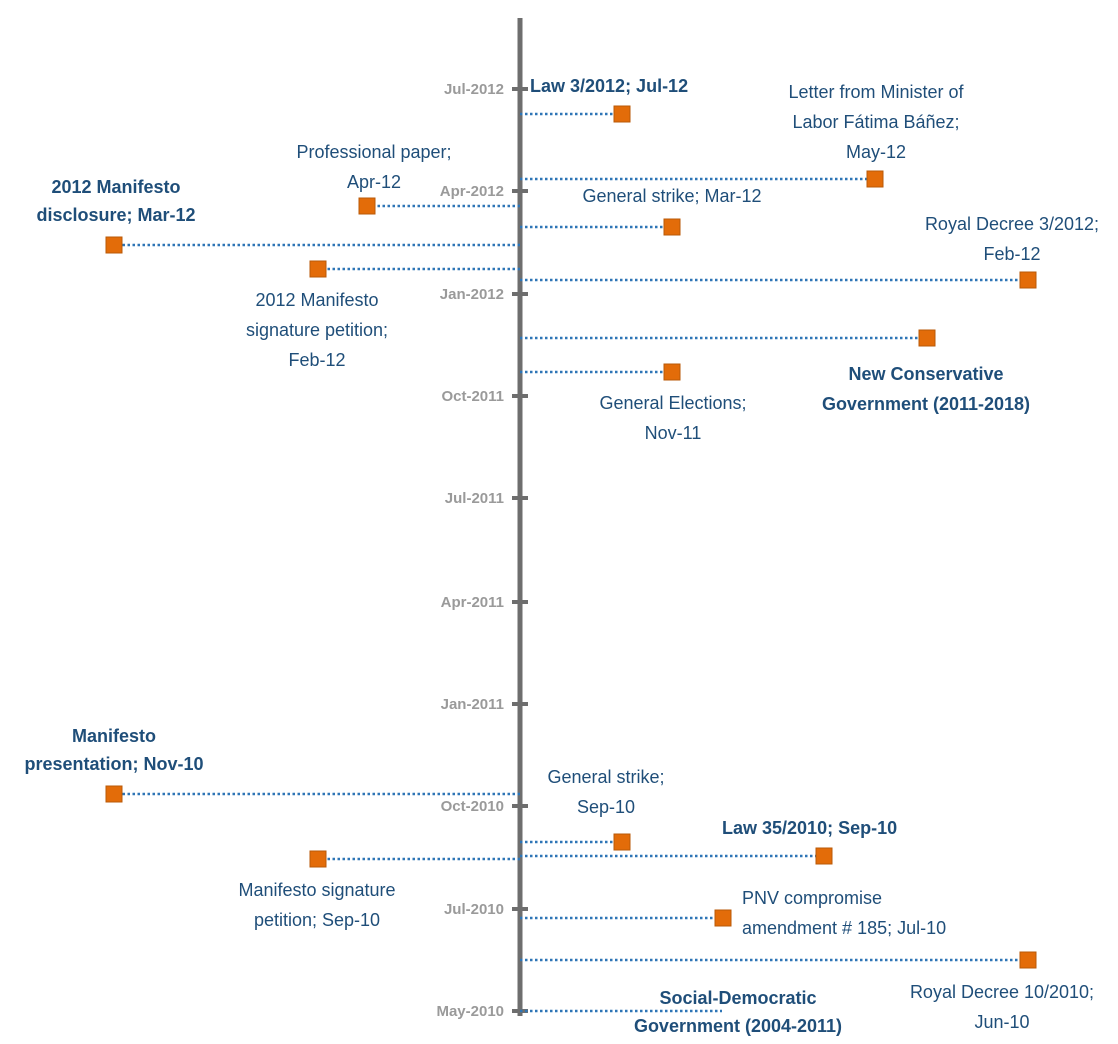 The width and height of the screenshot is (1118, 1044). I want to click on axis-tick-label: Jan-2012, so click(472, 294).